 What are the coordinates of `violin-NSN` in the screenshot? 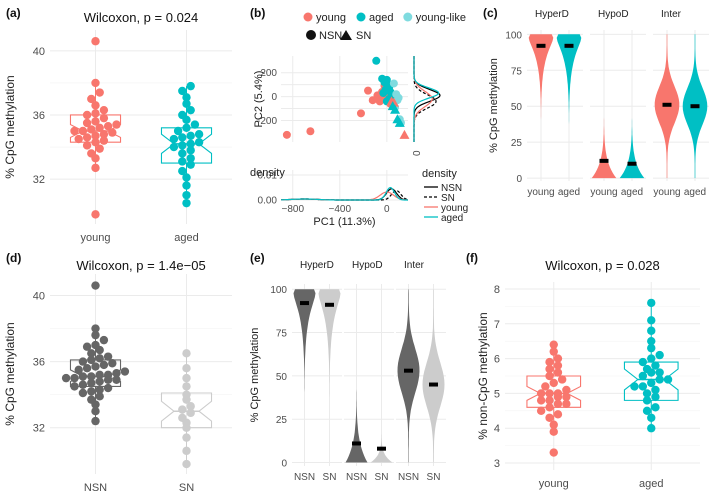 It's located at (304, 371).